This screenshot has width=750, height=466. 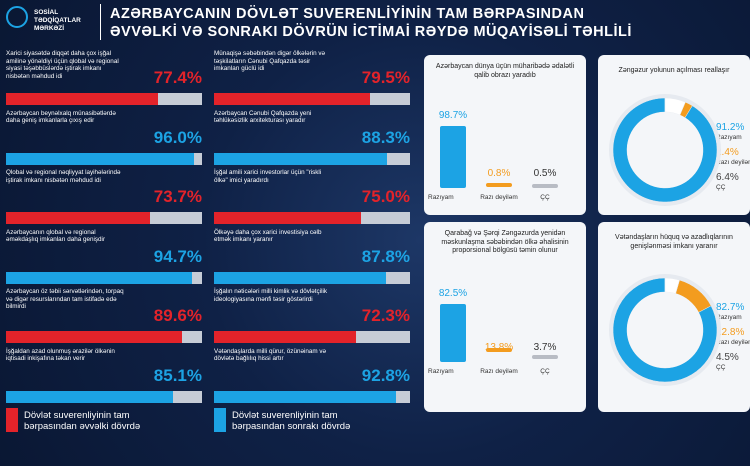 I want to click on value-label: 96.0%, so click(x=177, y=137).